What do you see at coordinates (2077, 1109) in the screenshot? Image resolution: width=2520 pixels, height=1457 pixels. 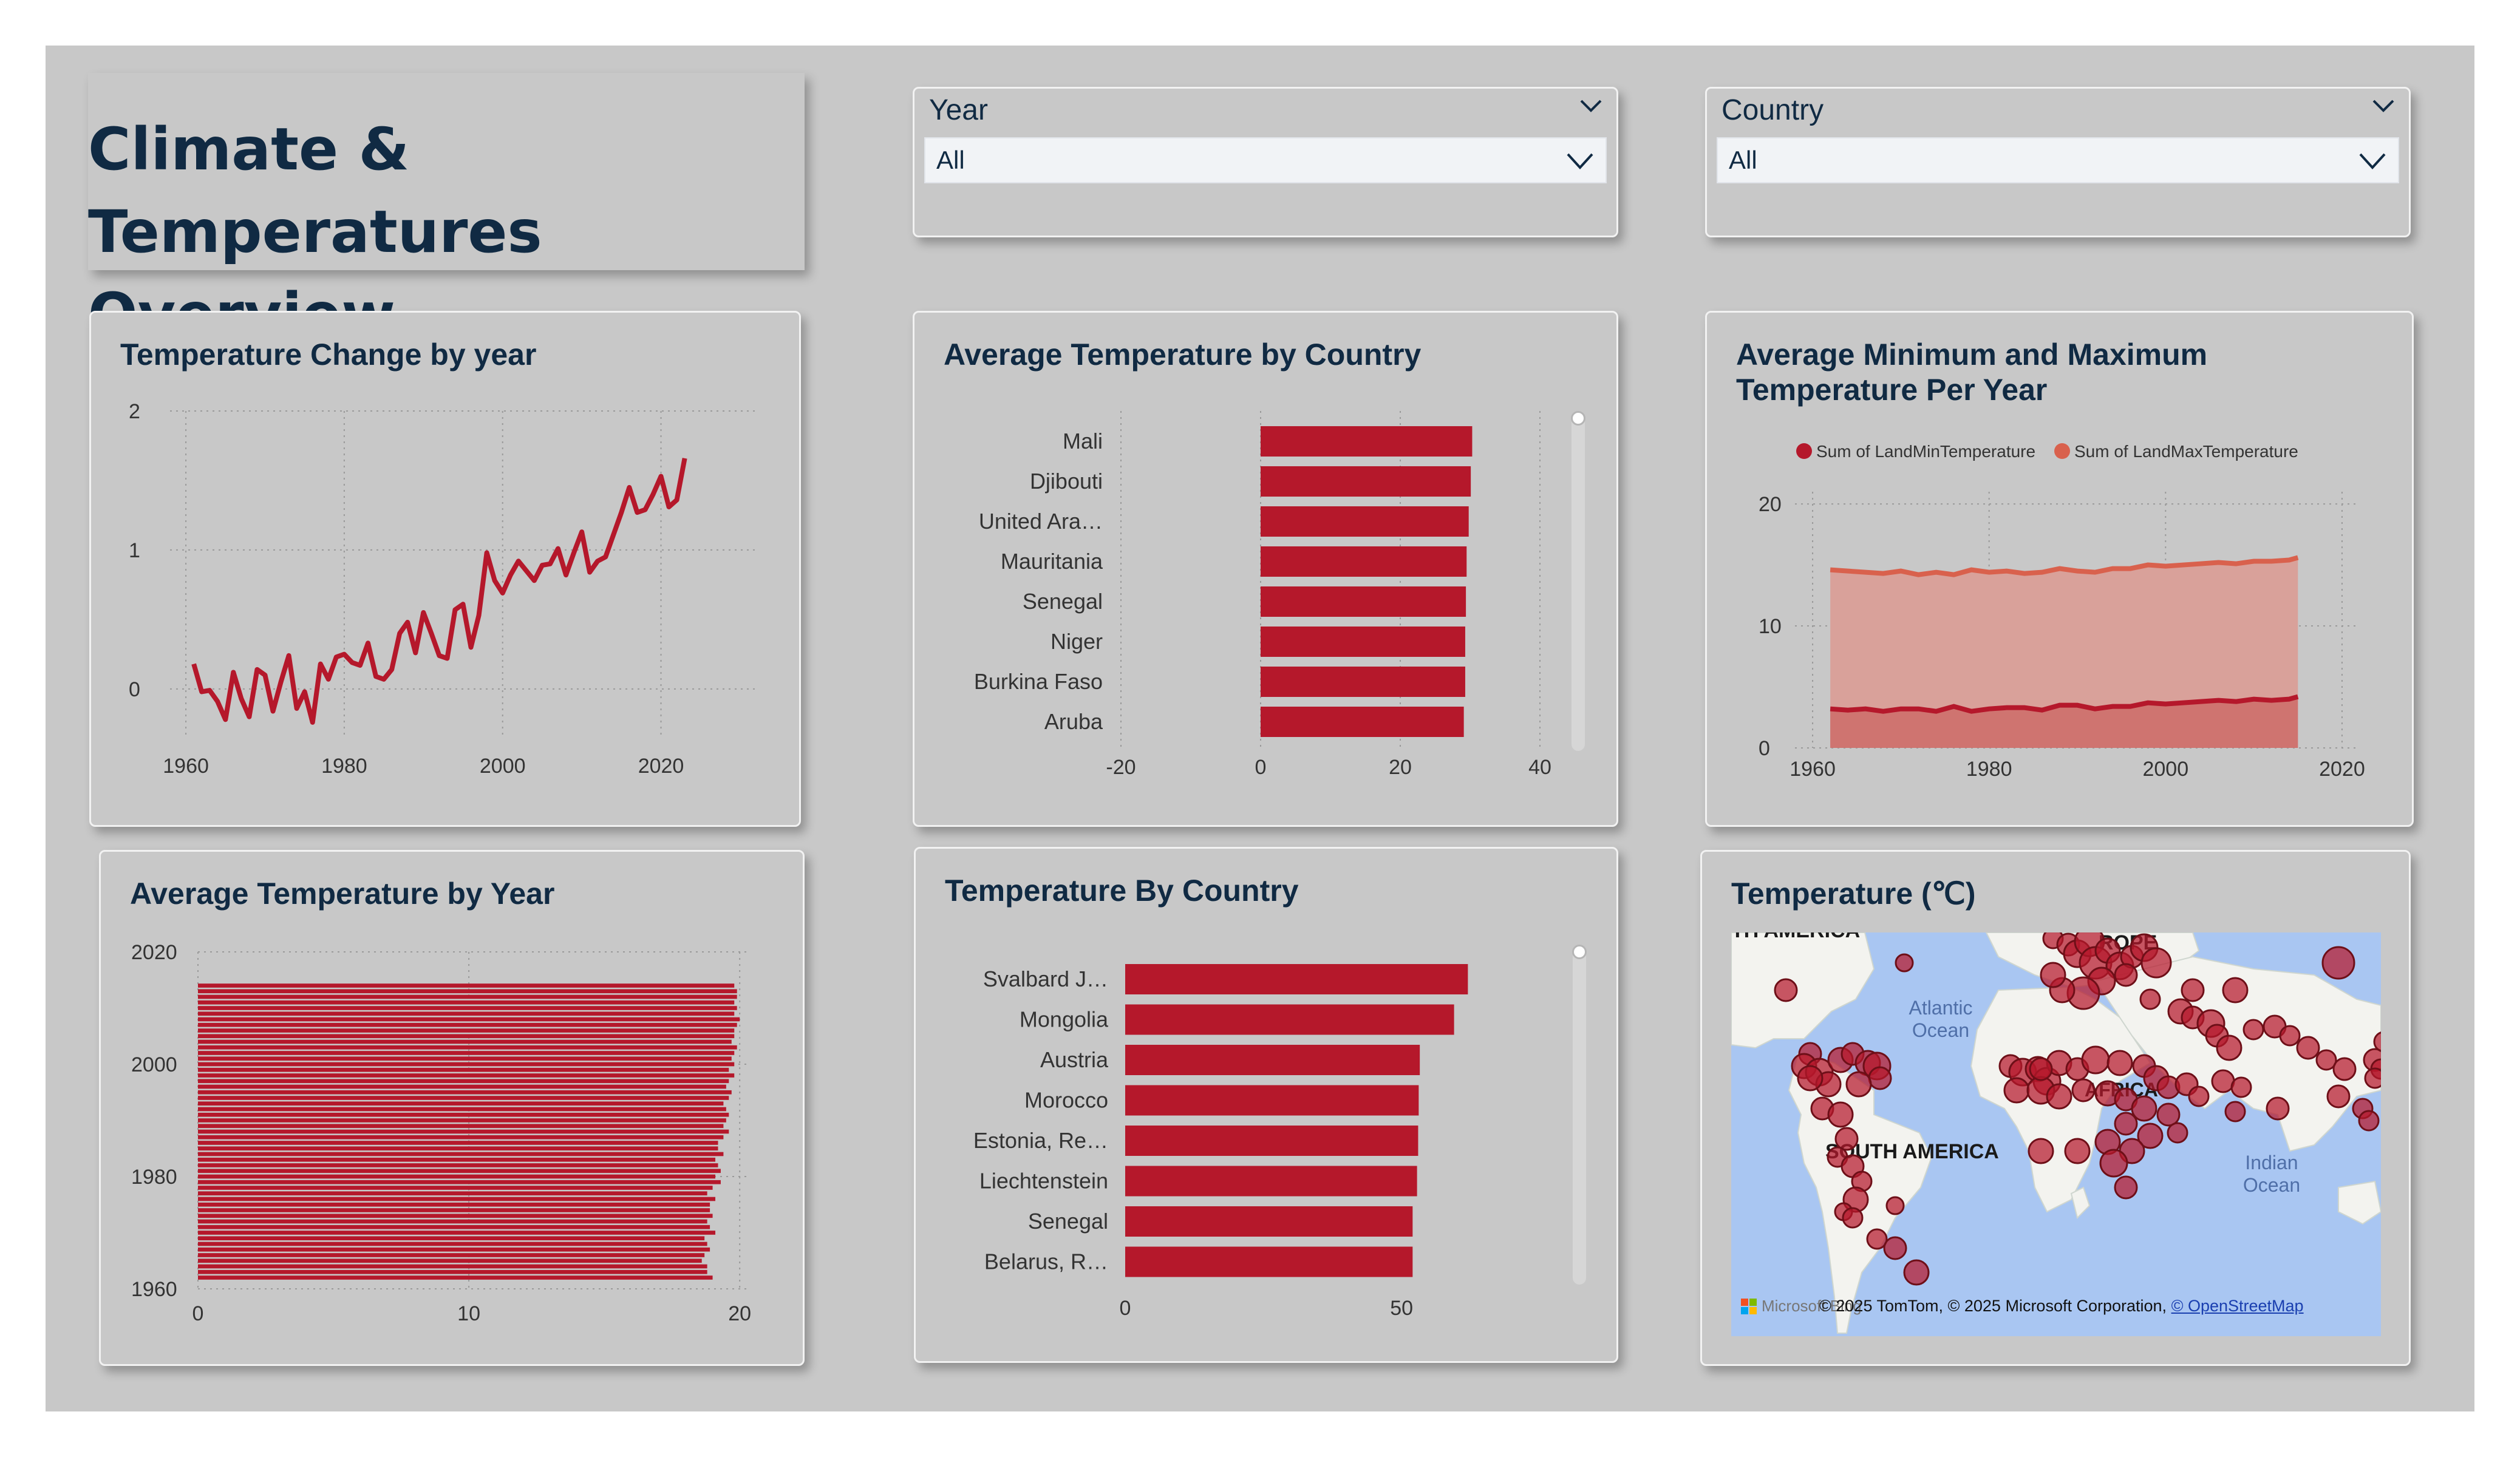 I see `map-bubbles` at bounding box center [2077, 1109].